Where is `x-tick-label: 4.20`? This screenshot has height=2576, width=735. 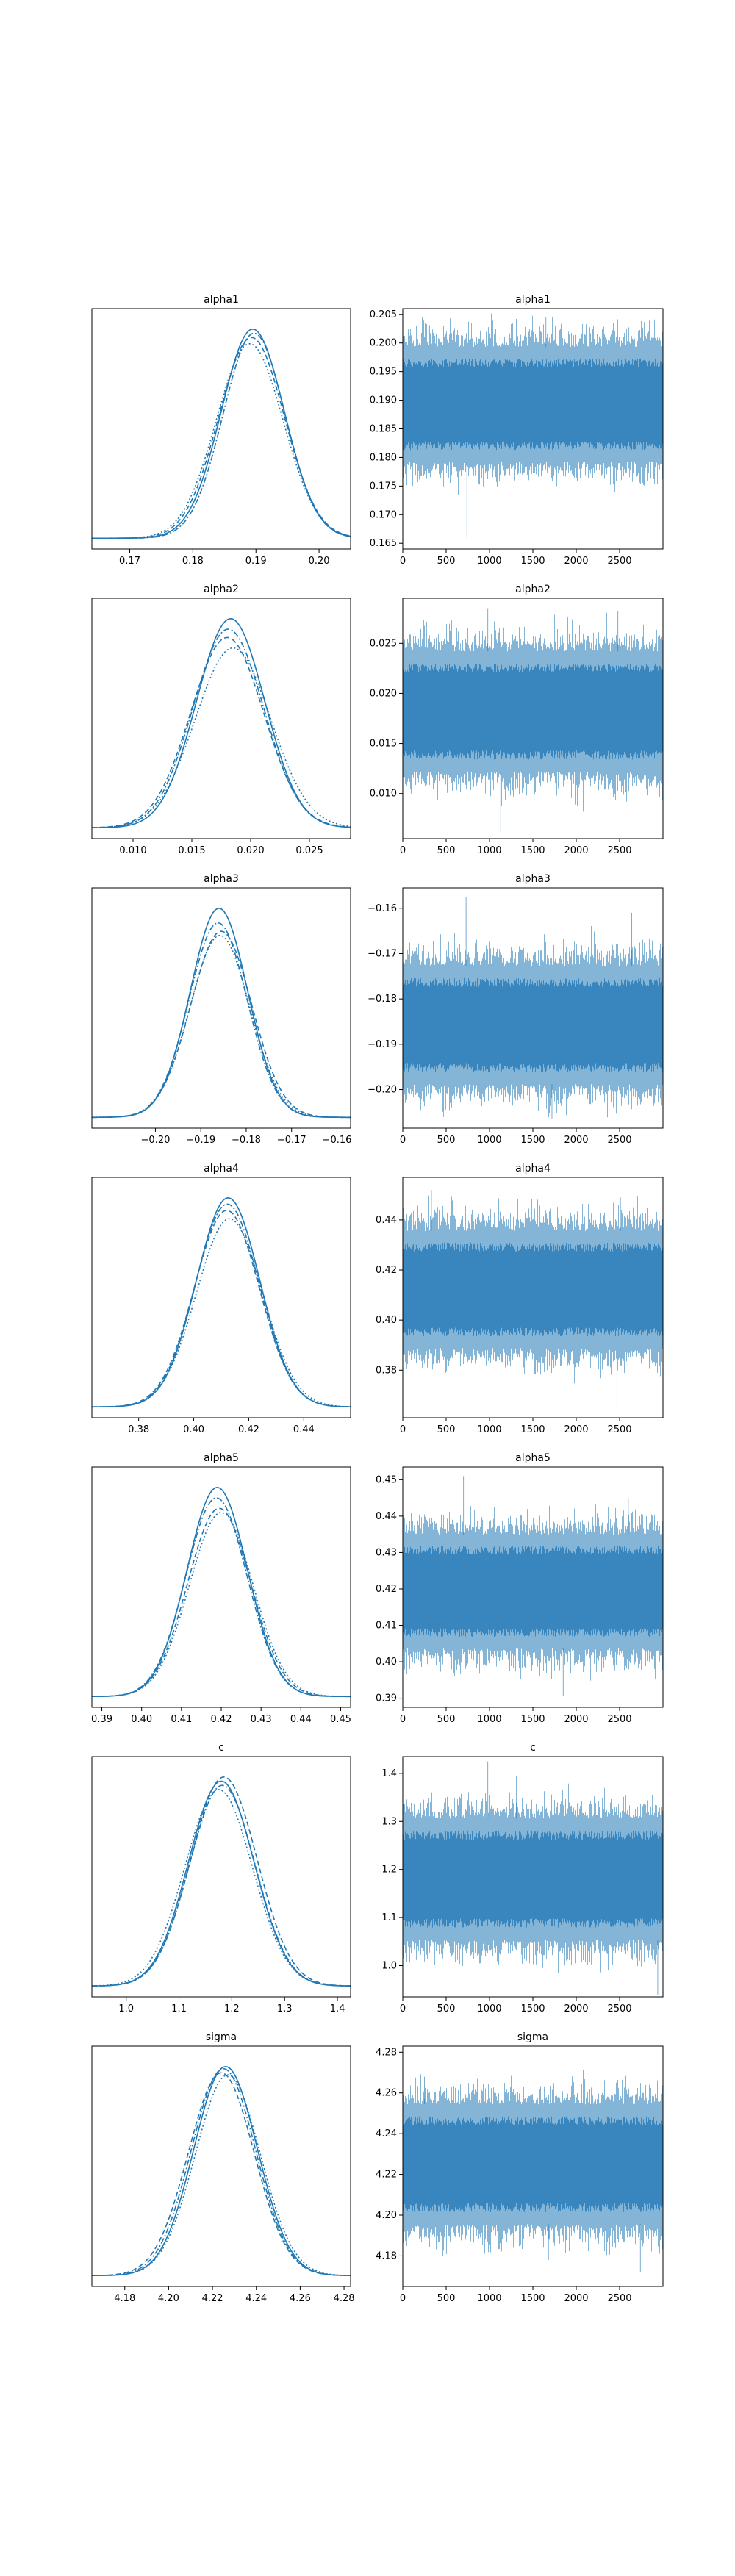
x-tick-label: 4.20 is located at coordinates (168, 2298).